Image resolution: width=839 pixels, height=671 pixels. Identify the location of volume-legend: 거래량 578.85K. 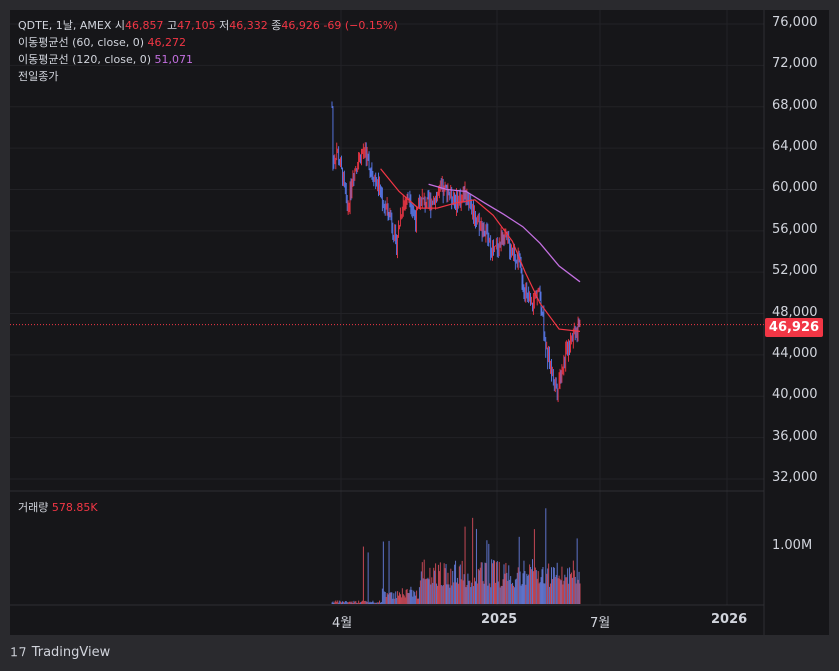
(58, 508).